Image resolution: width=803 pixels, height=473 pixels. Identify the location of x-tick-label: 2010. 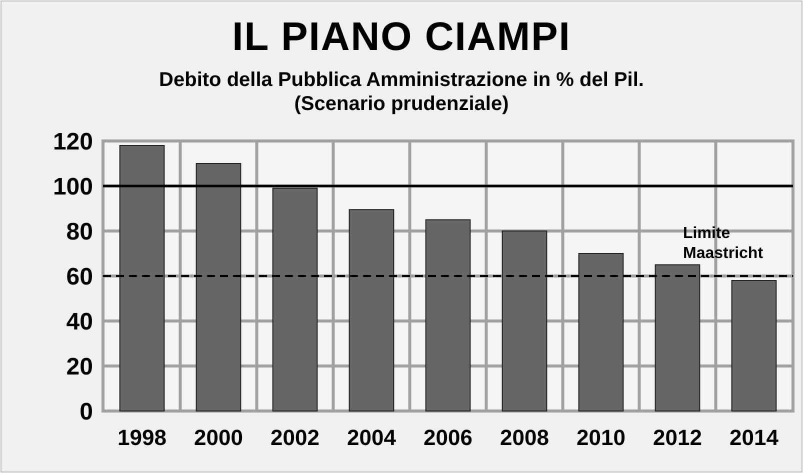
(601, 437).